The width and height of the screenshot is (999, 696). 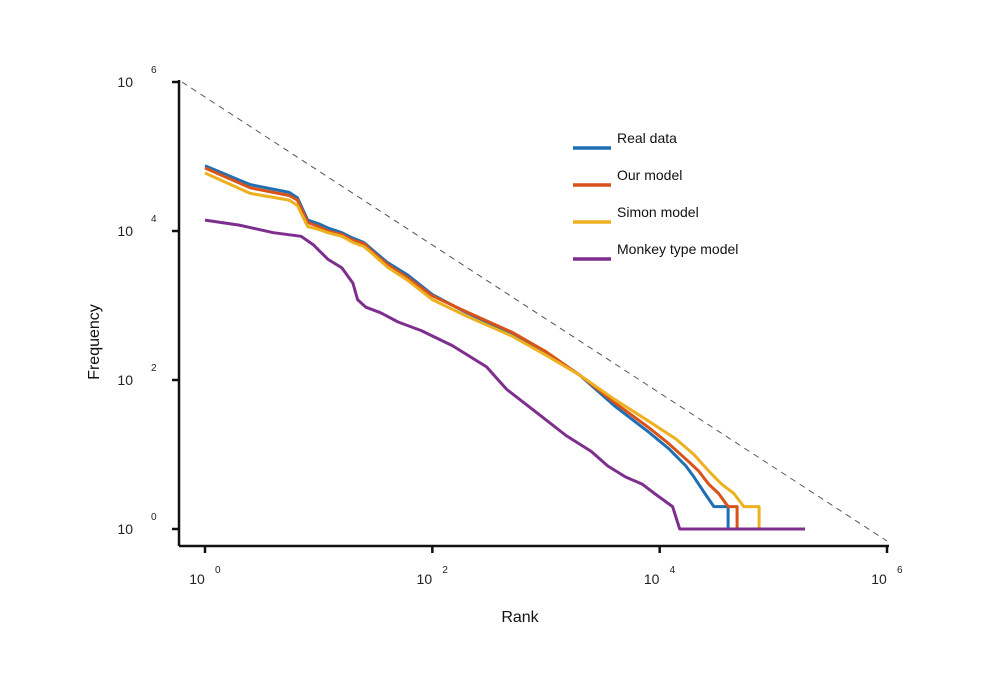 I want to click on legend-label: Simon model, so click(x=658, y=212).